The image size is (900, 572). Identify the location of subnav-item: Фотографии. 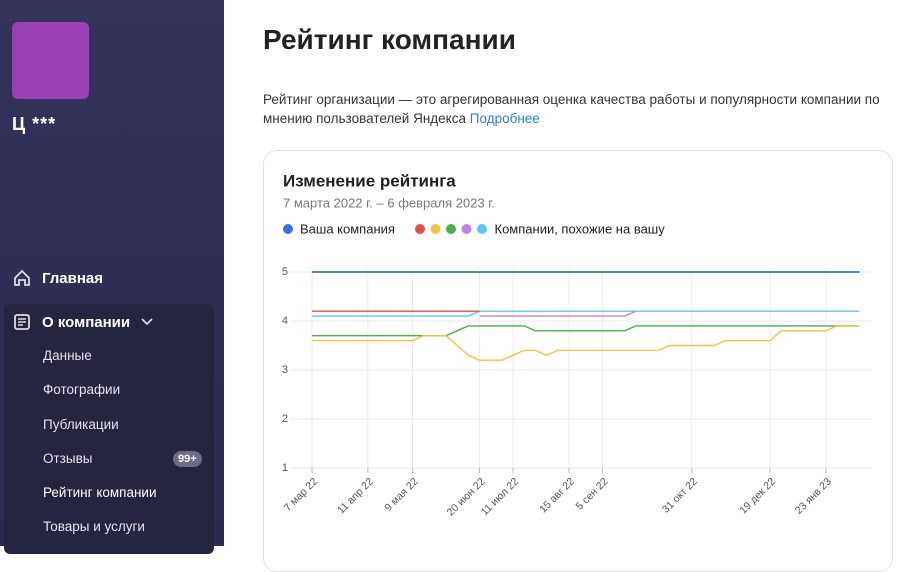
(82, 389).